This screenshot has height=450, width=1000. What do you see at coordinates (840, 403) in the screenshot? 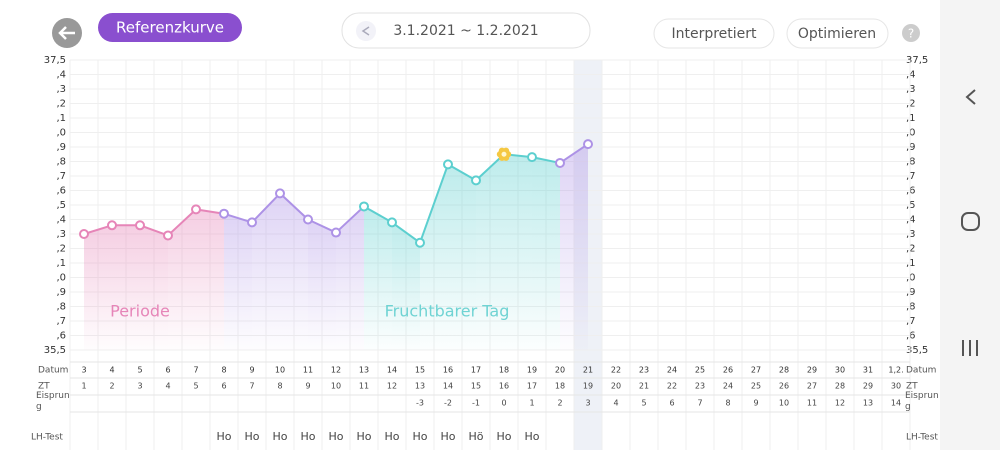
I see `ovulation-value: 12` at bounding box center [840, 403].